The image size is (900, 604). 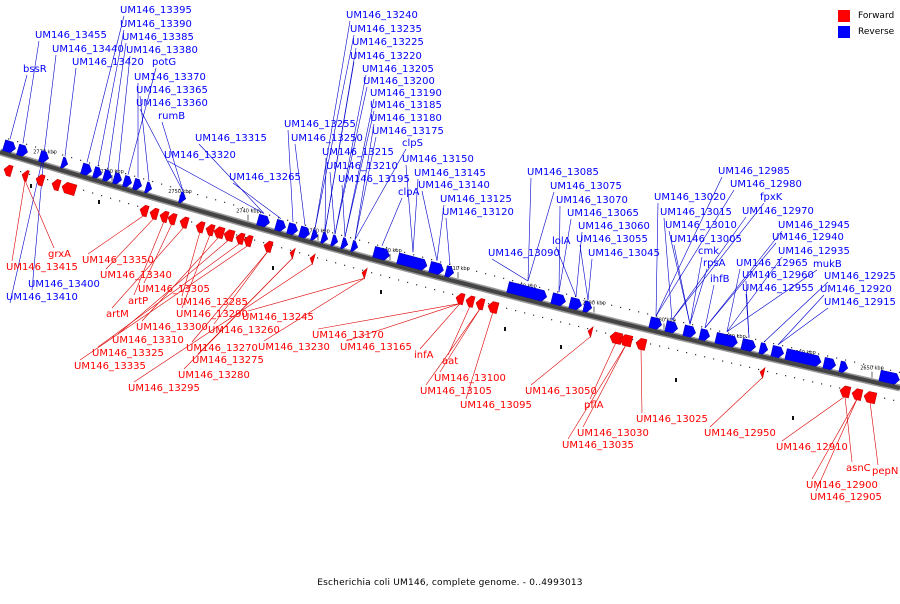 What do you see at coordinates (624, 253) in the screenshot?
I see `reverse-gene-label: UM146_13045` at bounding box center [624, 253].